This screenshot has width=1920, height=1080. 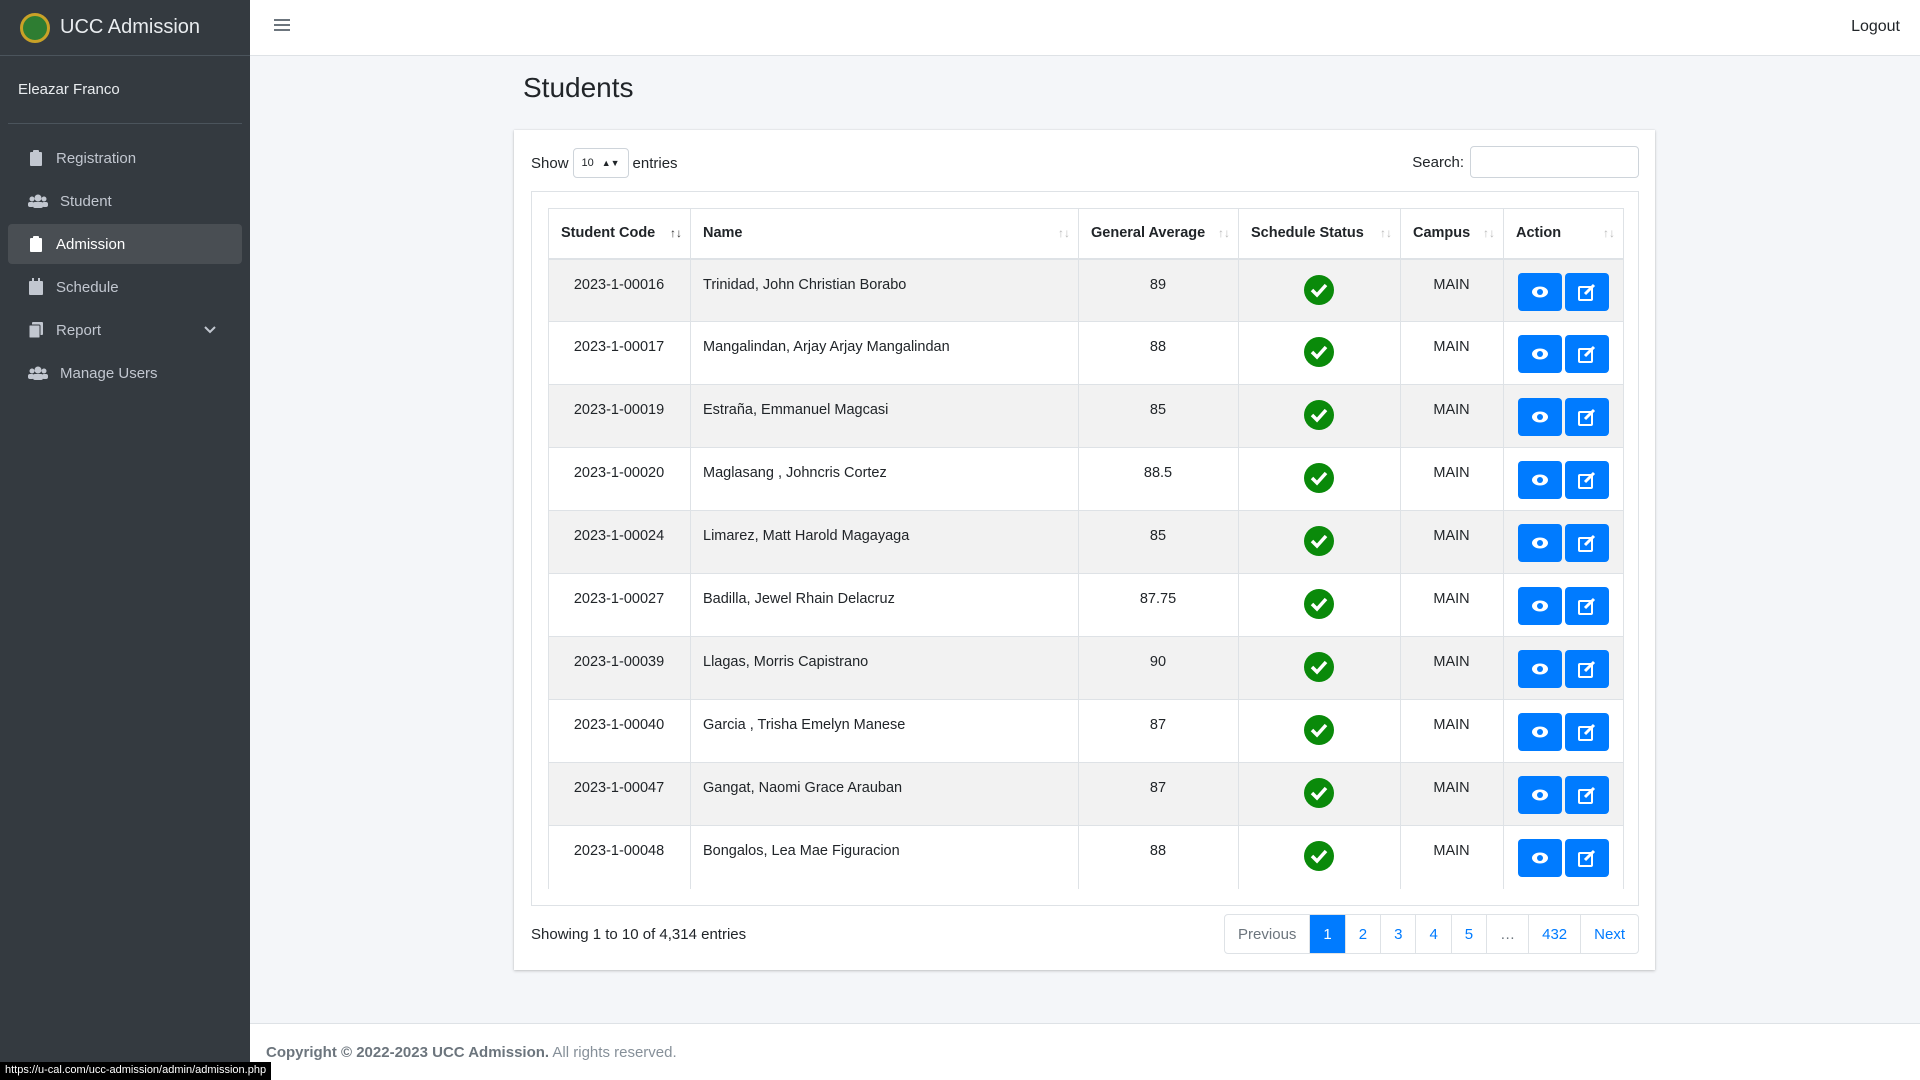 What do you see at coordinates (578, 87) in the screenshot?
I see `page-title: Students` at bounding box center [578, 87].